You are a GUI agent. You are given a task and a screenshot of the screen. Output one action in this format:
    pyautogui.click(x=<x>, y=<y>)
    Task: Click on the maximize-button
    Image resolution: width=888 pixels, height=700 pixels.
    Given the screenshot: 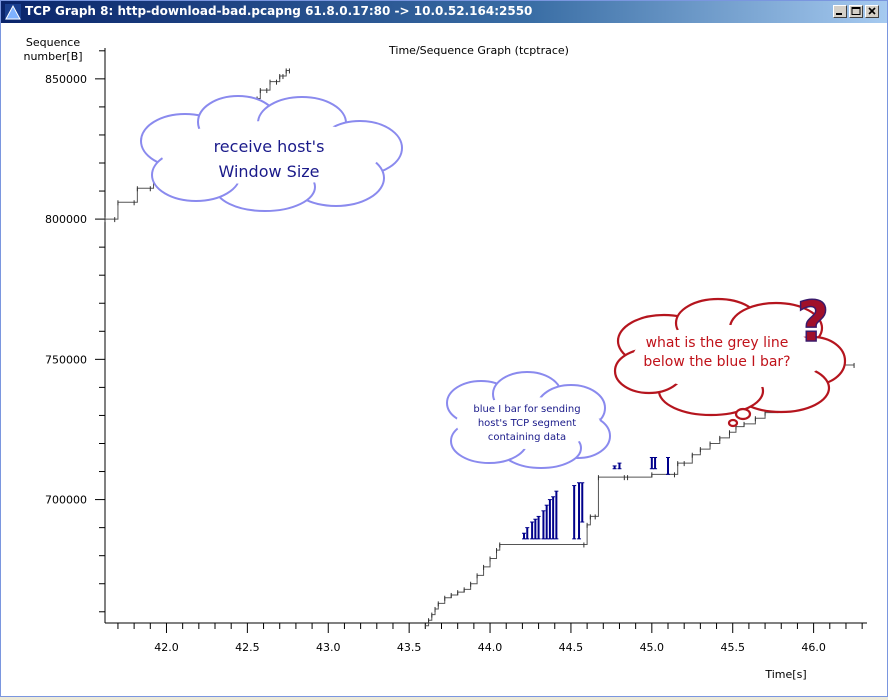 What is the action you would take?
    pyautogui.click(x=856, y=11)
    